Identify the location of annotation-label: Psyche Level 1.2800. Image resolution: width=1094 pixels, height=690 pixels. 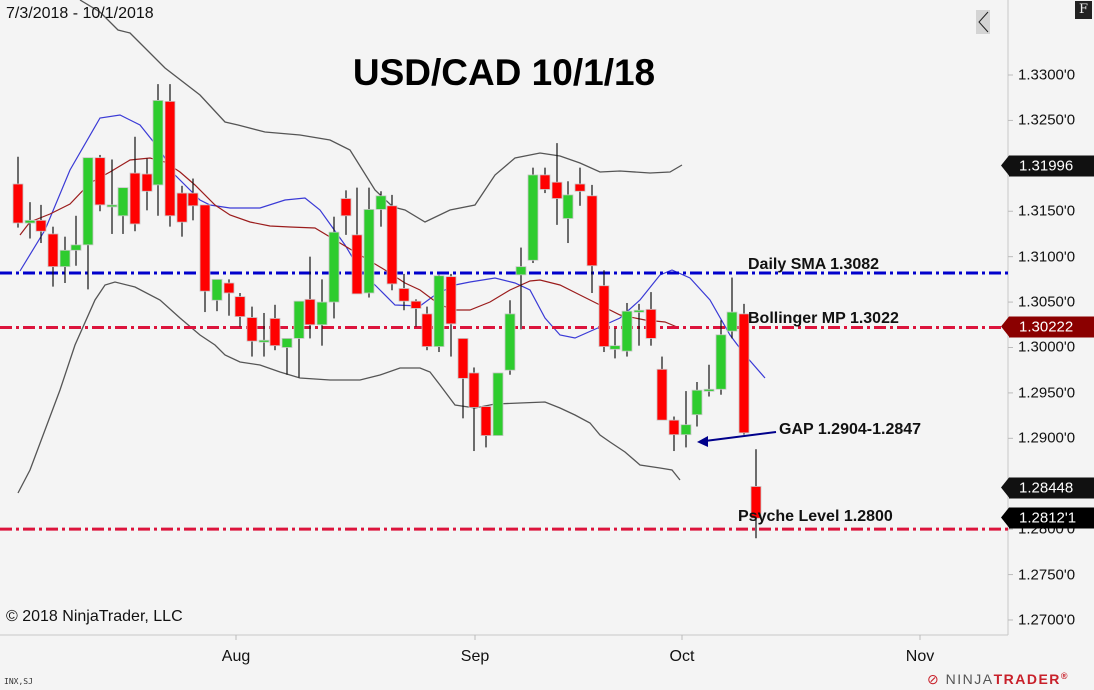
(815, 516).